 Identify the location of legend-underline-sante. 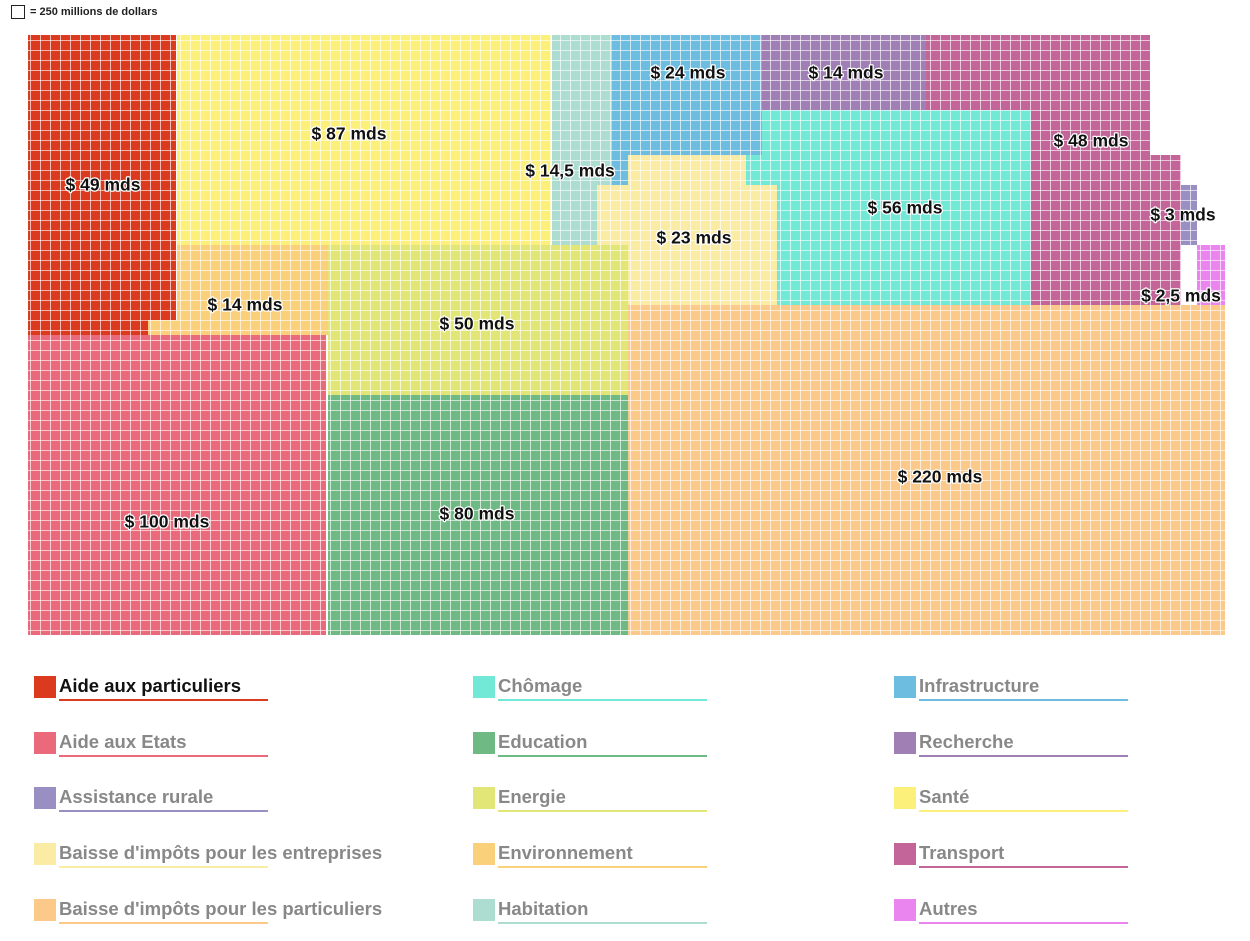
(1023, 811).